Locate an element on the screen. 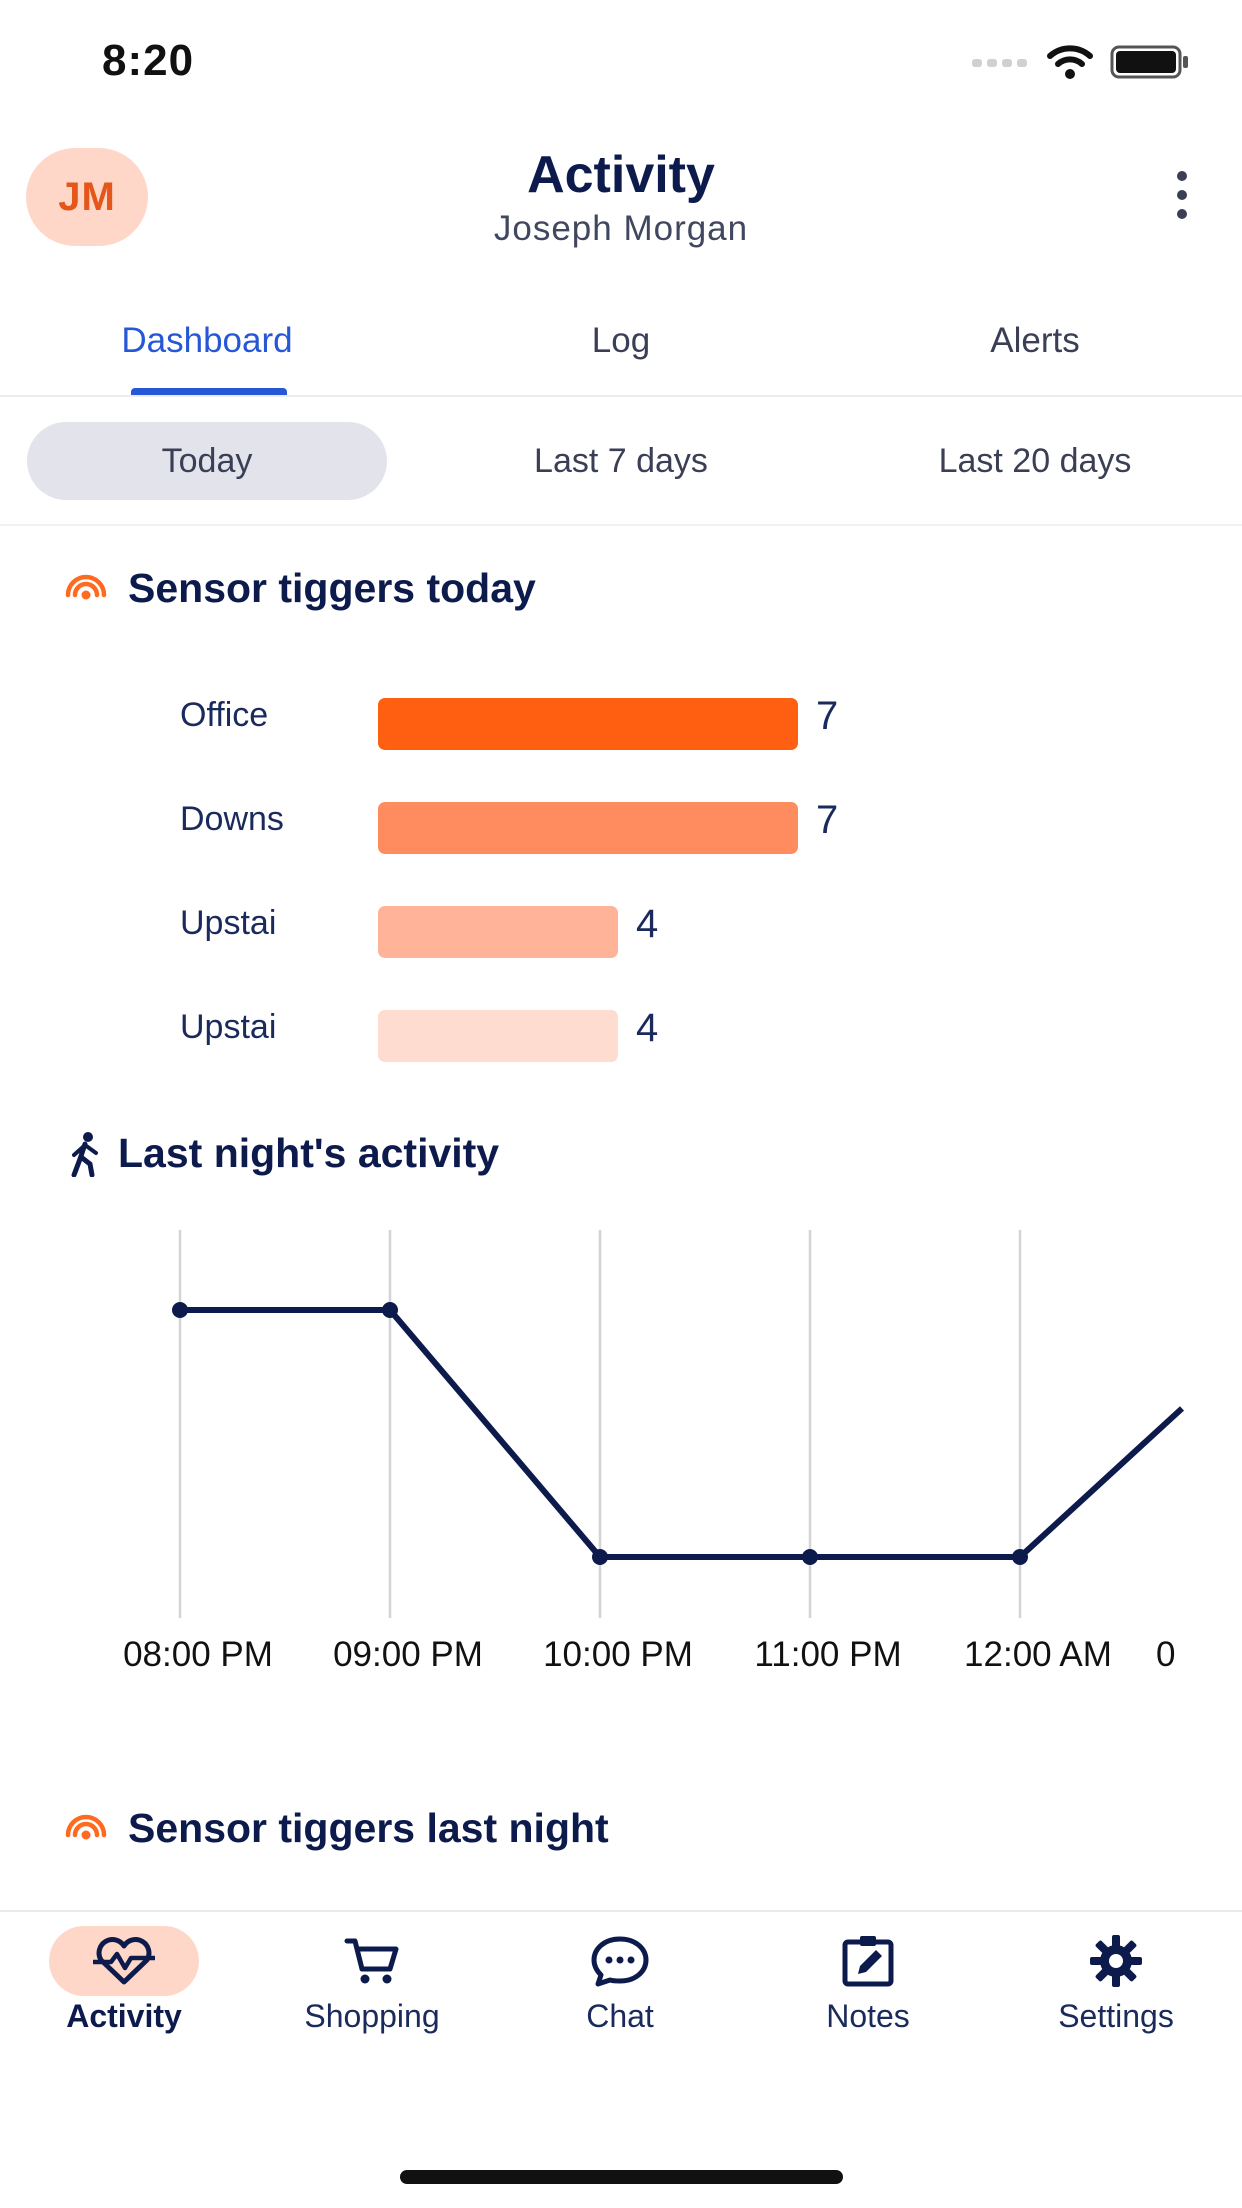 This screenshot has height=2208, width=1242. x-tick-label: 08:00 PM is located at coordinates (198, 1654).